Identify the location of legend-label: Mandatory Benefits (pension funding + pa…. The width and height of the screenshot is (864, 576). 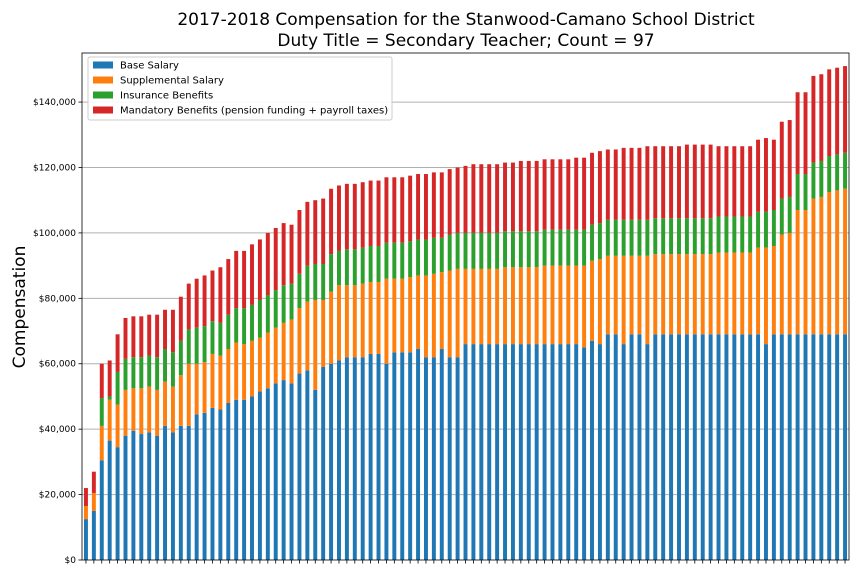
(254, 111).